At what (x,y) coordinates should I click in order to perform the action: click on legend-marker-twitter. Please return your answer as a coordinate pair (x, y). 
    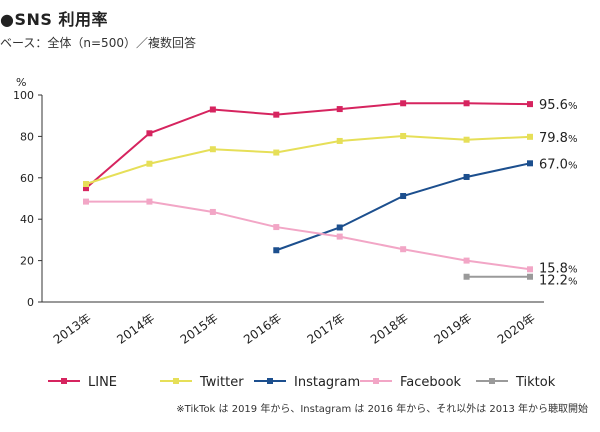
    Looking at the image, I should click on (176, 381).